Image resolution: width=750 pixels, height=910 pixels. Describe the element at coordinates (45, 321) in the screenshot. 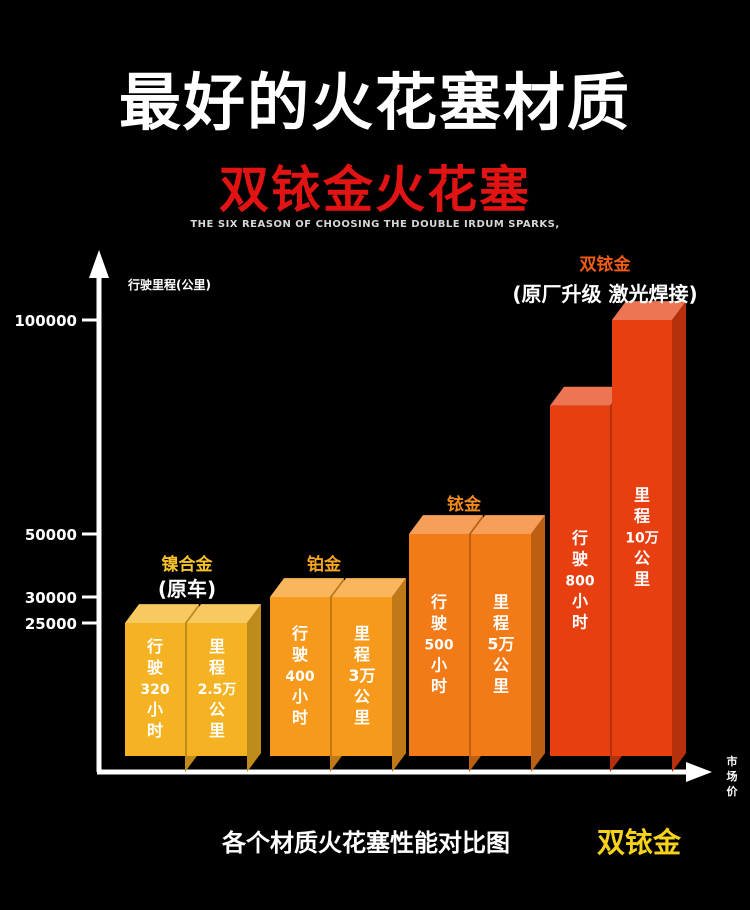

I see `y-tick-label: 100000` at that location.